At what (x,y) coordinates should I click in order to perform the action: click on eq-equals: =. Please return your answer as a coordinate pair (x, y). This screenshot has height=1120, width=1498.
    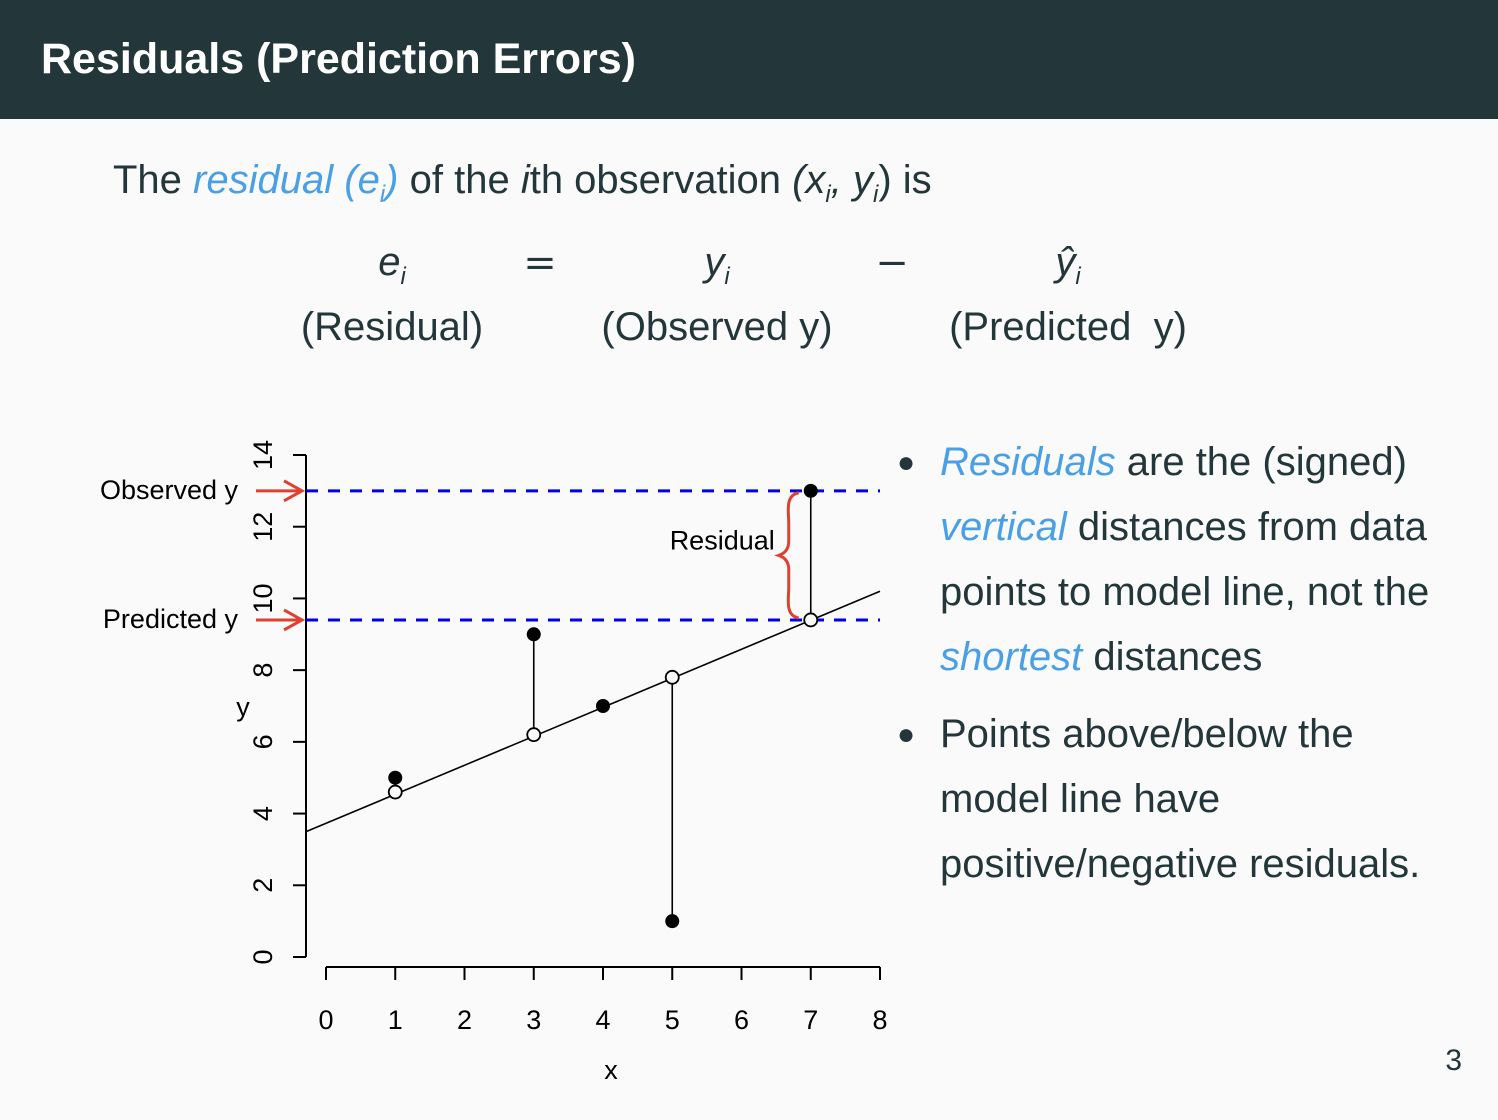
    Looking at the image, I should click on (540, 263).